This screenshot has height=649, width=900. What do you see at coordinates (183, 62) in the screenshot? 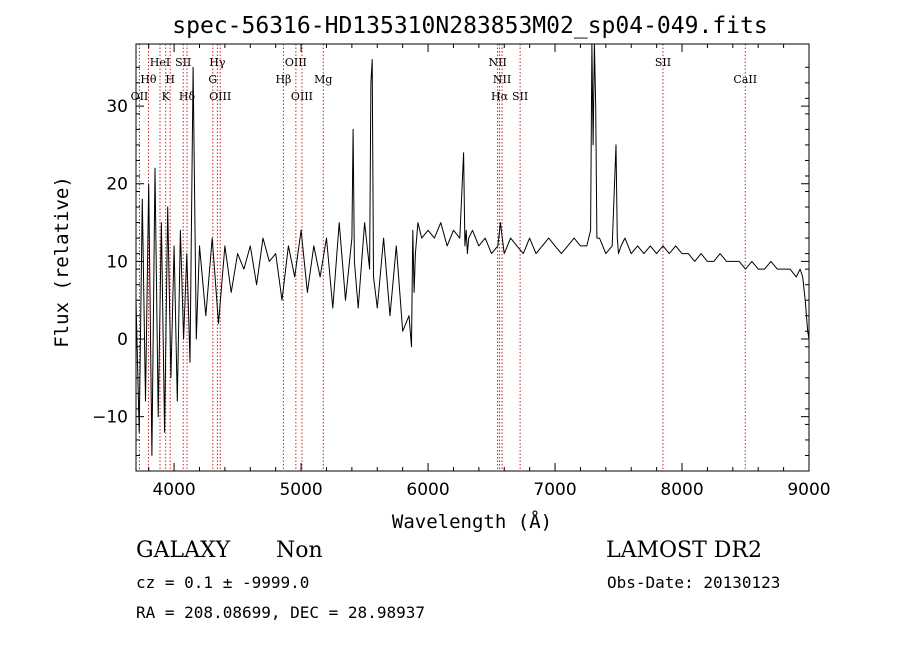
I see `emission-line-label-5: SII` at bounding box center [183, 62].